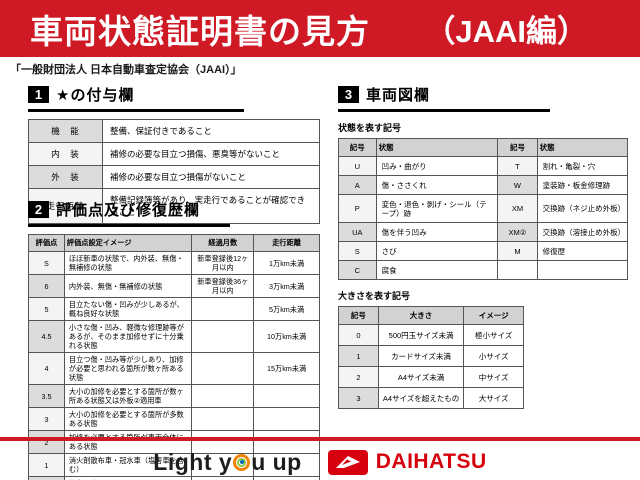  What do you see at coordinates (276, 461) in the screenshot?
I see `slogan-text-suffix: u up` at bounding box center [276, 461].